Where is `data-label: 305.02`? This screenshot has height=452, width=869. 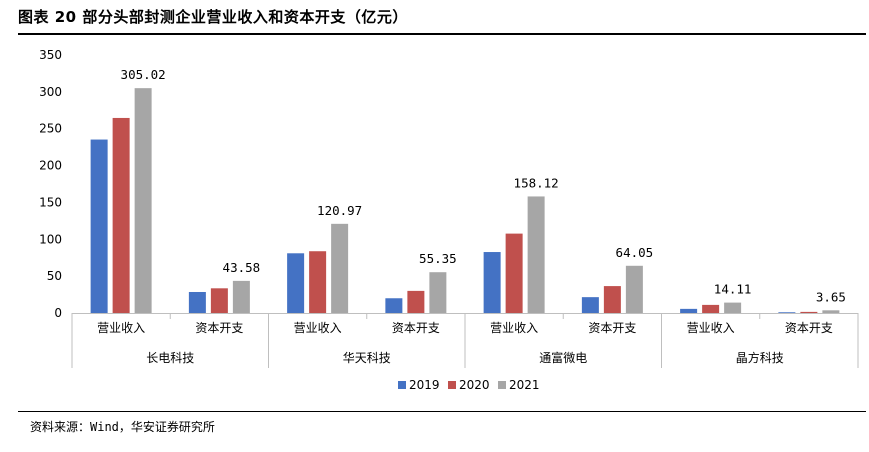 data-label: 305.02 is located at coordinates (143, 74).